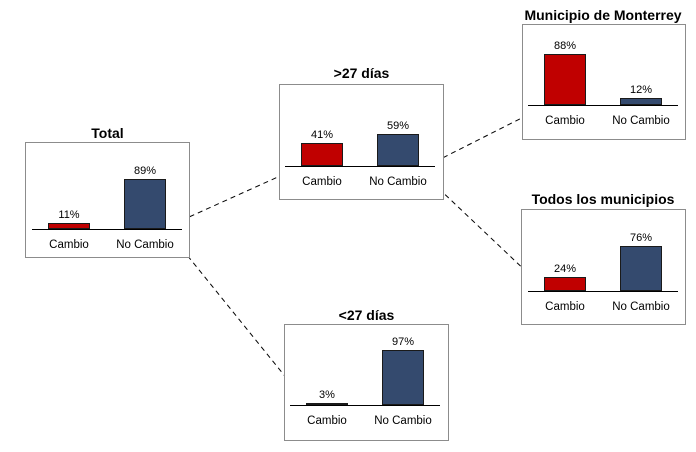 This screenshot has height=452, width=696. Describe the element at coordinates (327, 421) in the screenshot. I see `category-label-lt27-0: Cambio` at that location.